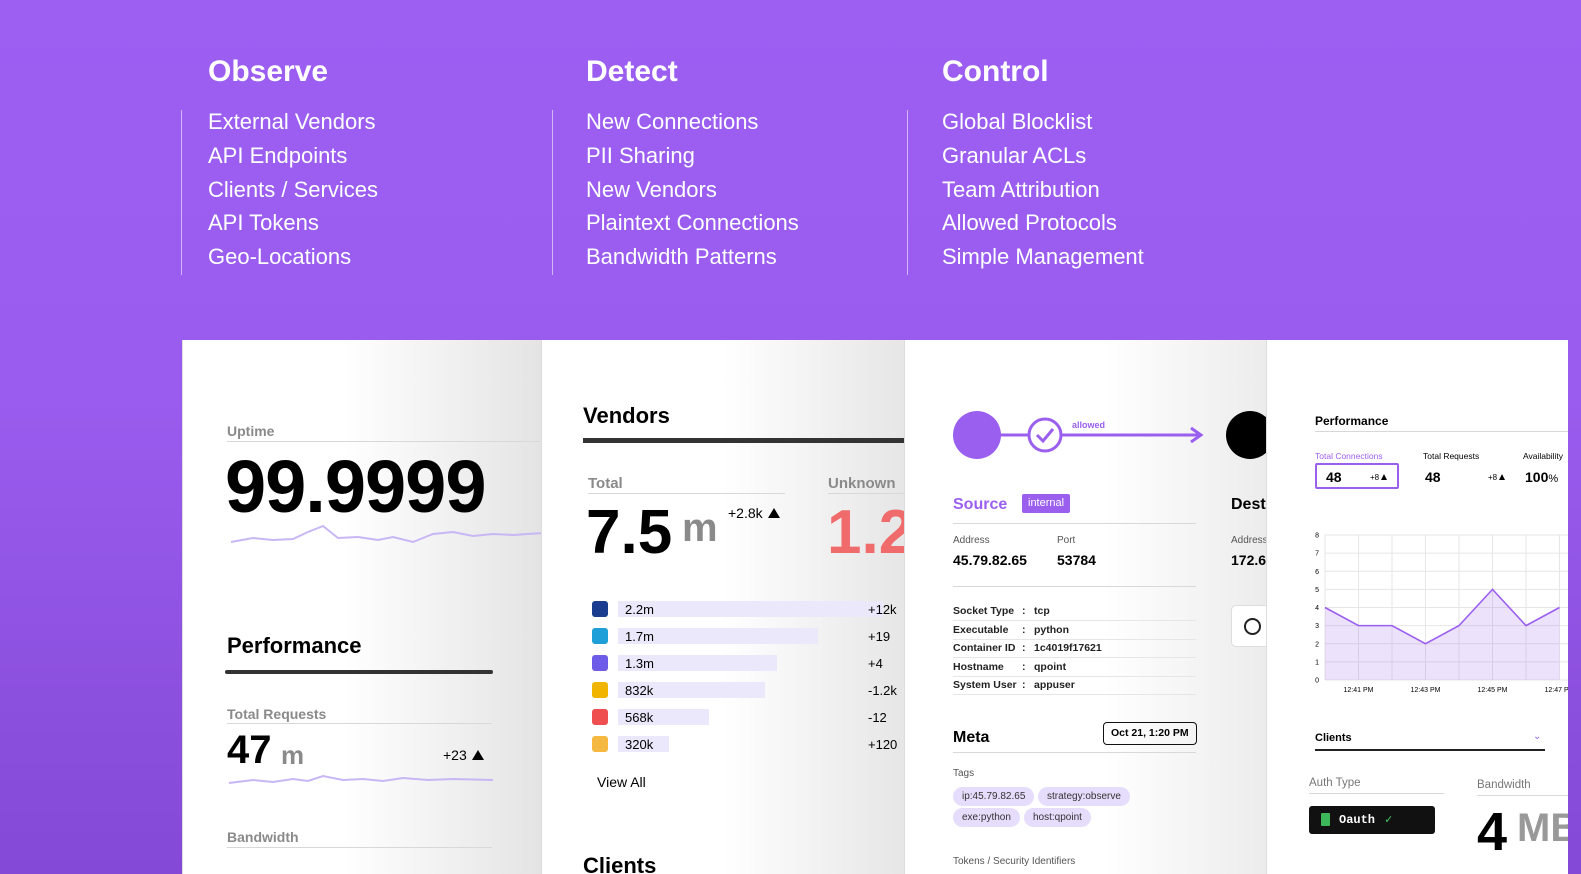 Image resolution: width=1581 pixels, height=874 pixels. I want to click on y-tick-label: 5, so click(1317, 590).